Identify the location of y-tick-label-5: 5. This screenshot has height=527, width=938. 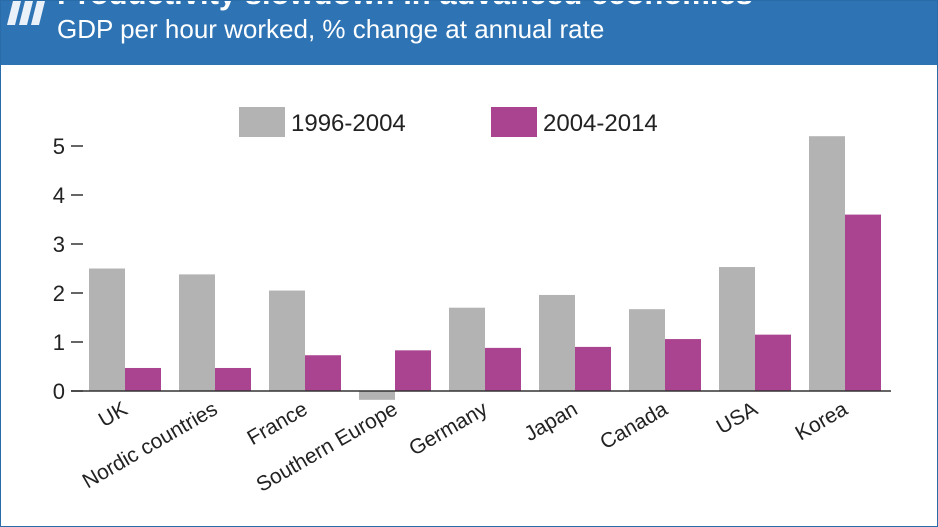
(59, 146).